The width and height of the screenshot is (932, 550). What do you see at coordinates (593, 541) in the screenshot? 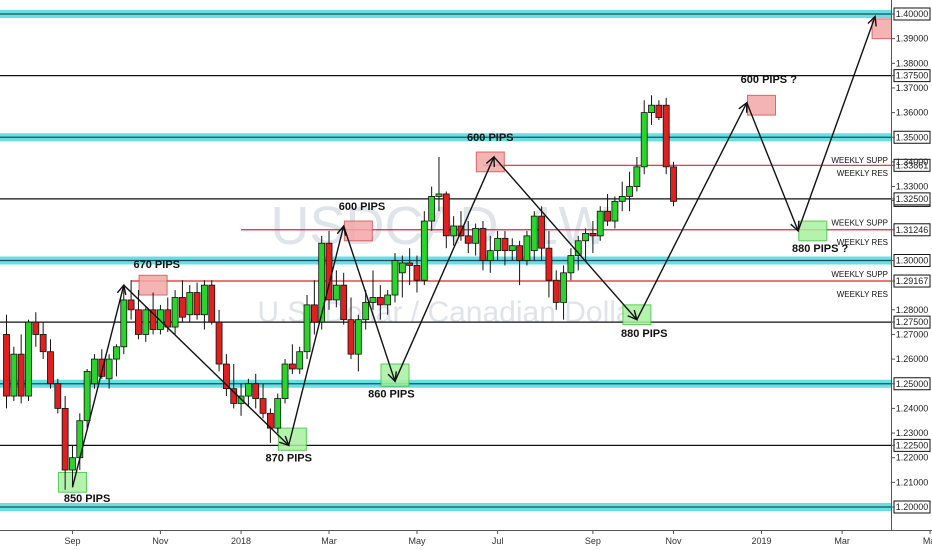
I see `time-tick-label: Sep` at bounding box center [593, 541].